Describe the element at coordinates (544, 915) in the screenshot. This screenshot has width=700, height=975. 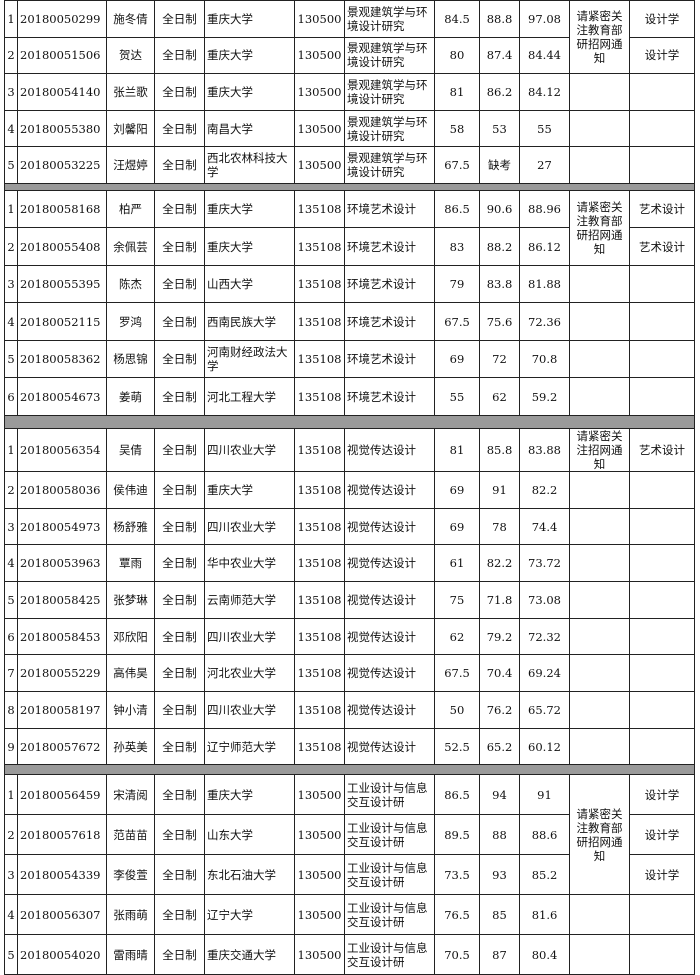
I see `score-total: 81.6` at that location.